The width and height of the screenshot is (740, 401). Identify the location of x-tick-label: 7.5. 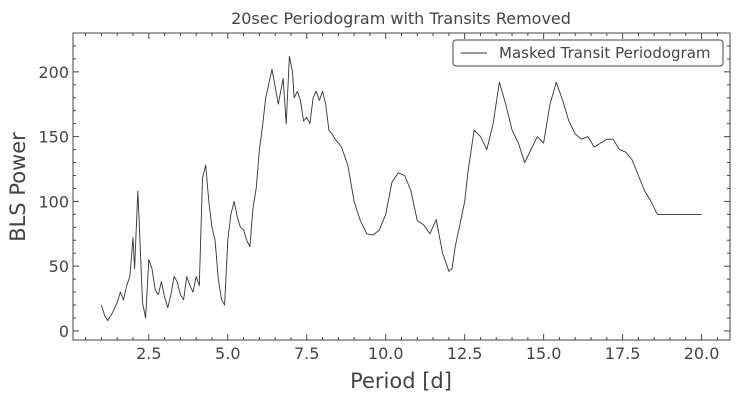
(306, 353).